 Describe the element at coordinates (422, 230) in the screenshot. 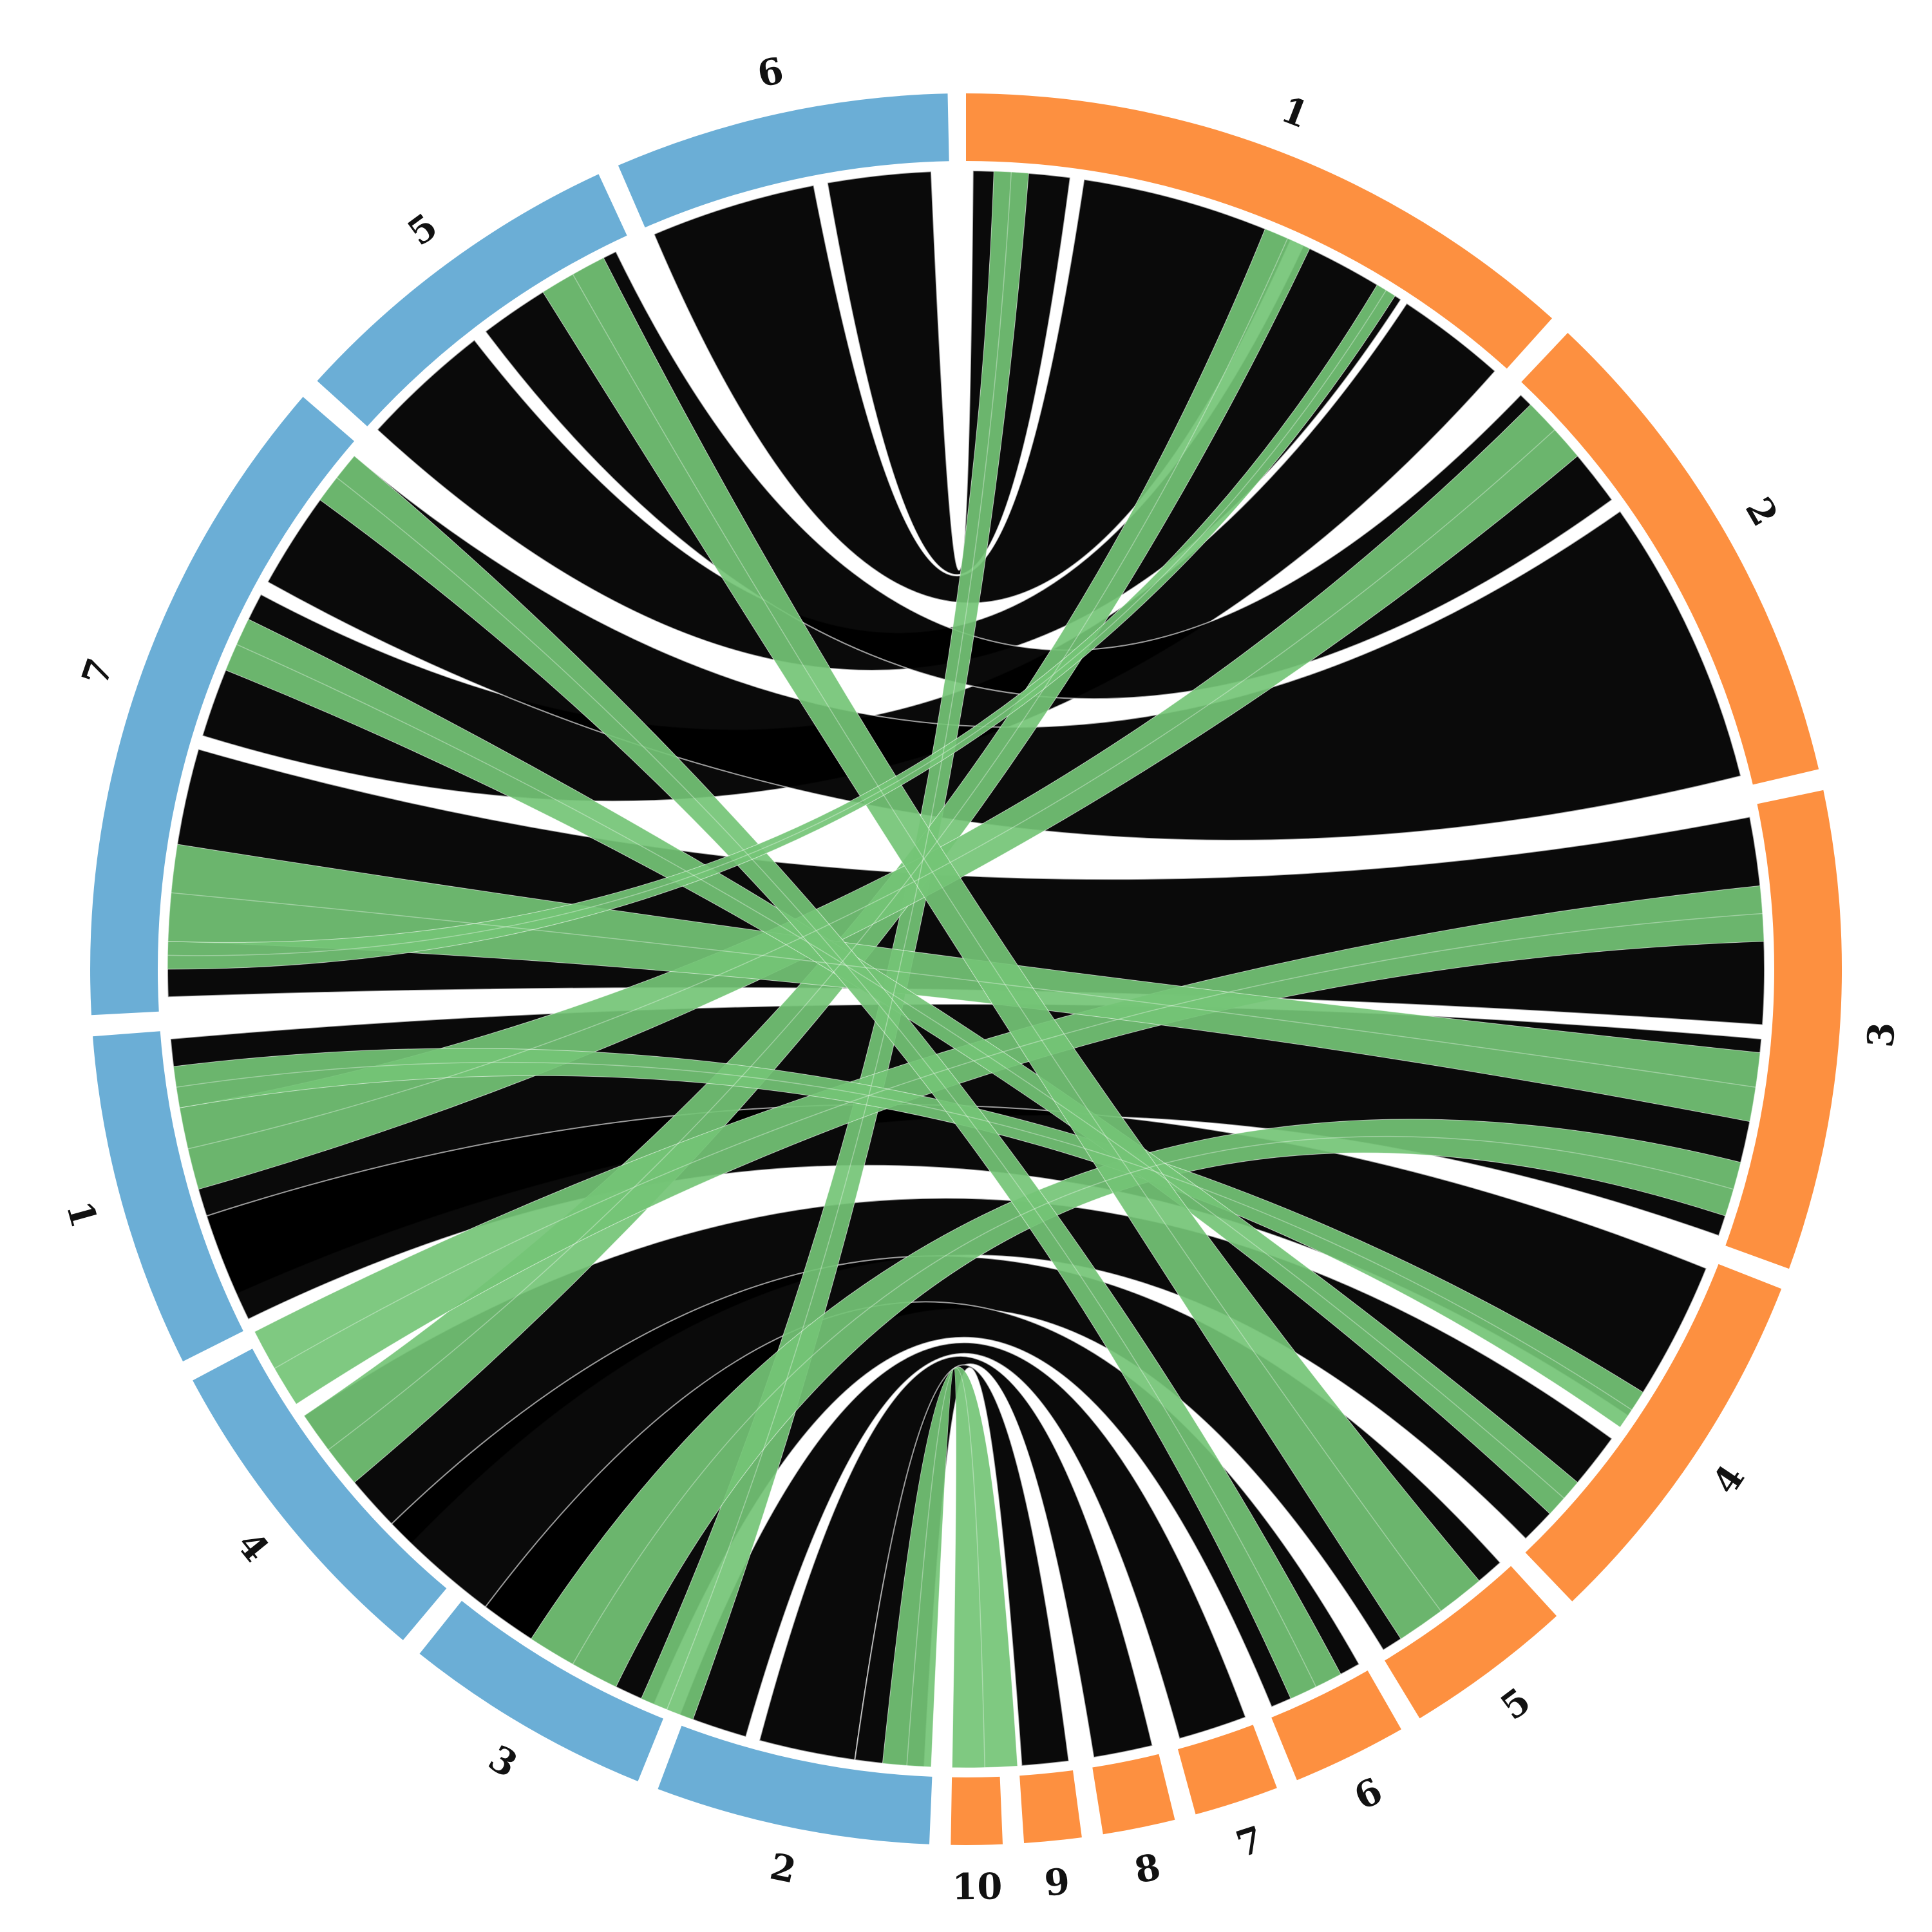

I see `segment-label-blue-5: 5` at that location.